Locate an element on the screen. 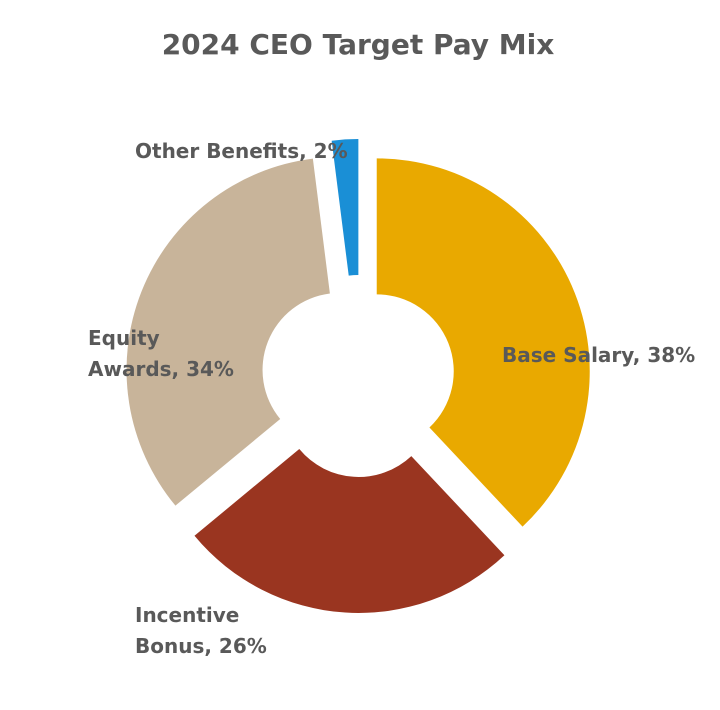 The width and height of the screenshot is (720, 710). label-line: Bonus, 26% is located at coordinates (201, 646).